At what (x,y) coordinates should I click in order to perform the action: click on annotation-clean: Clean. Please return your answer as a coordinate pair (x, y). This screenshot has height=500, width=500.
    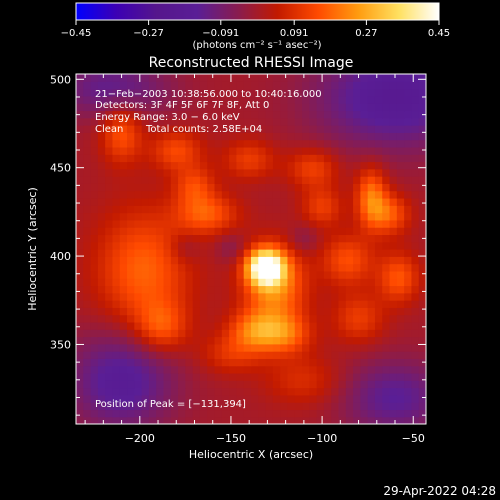
    Looking at the image, I should click on (109, 129).